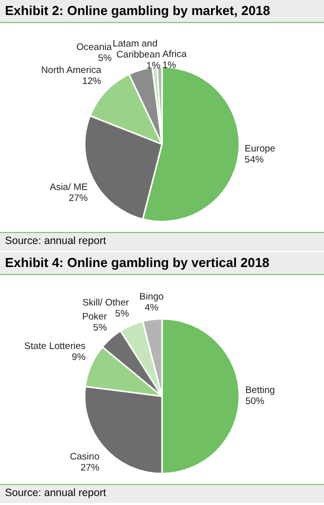 The image size is (324, 505). I want to click on slice-label: Casino, so click(85, 456).